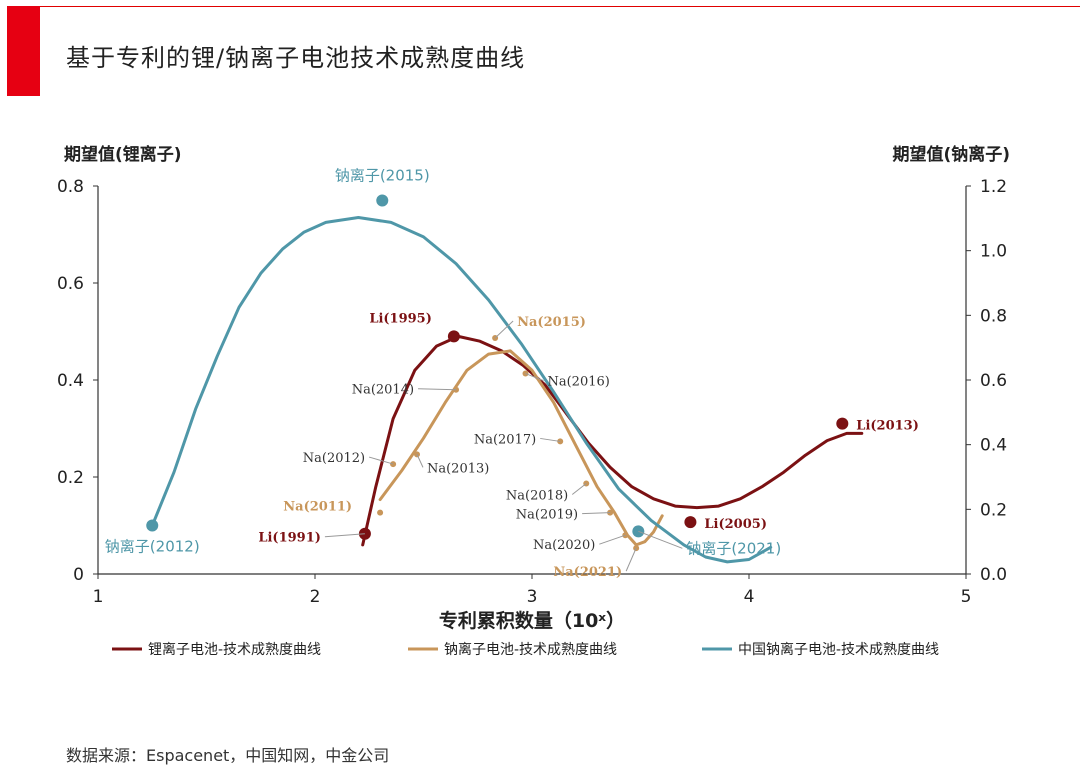 Image resolution: width=1080 pixels, height=779 pixels. What do you see at coordinates (78, 575) in the screenshot?
I see `y-left-tick-label: 0` at bounding box center [78, 575].